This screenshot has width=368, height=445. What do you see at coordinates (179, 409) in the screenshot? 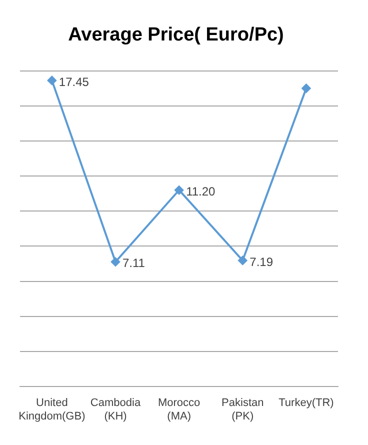
I see `x-tick-label: Morocco(MA)` at bounding box center [179, 409].